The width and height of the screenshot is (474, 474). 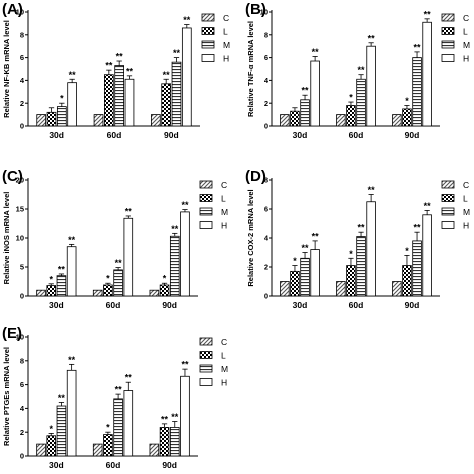 I want to click on bar-M-90d, so click(x=417, y=92).